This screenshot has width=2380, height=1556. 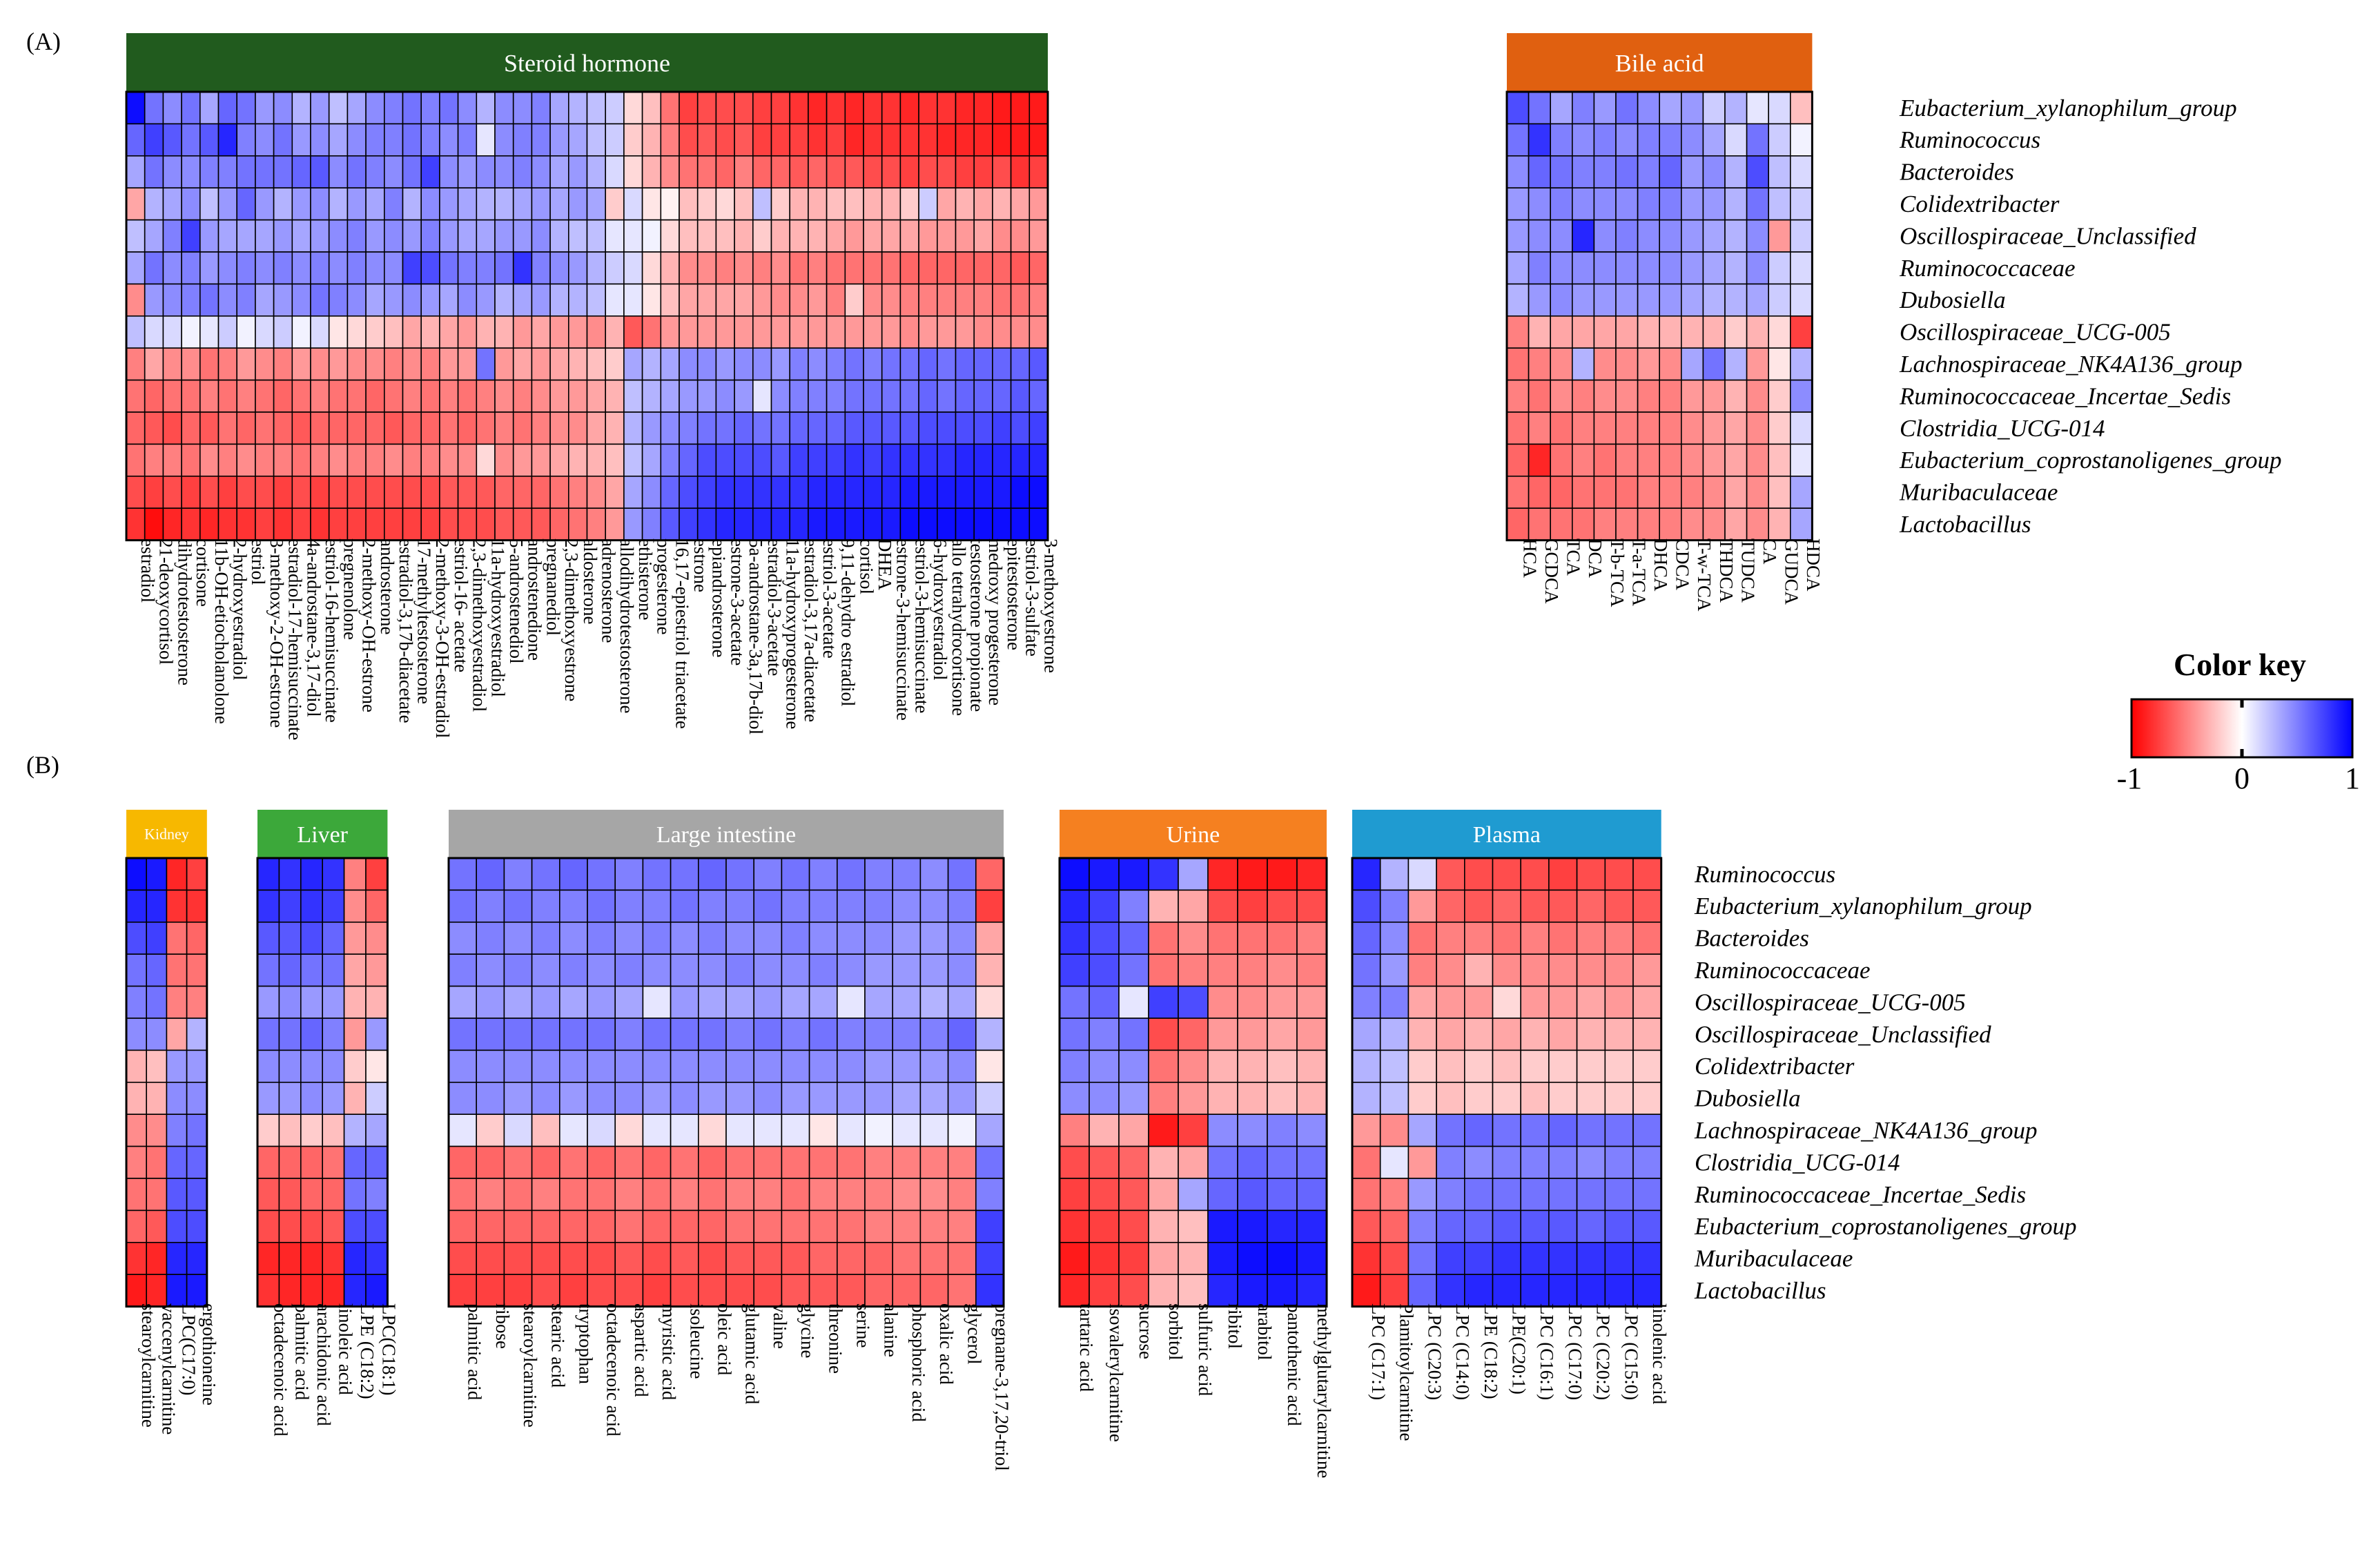 What do you see at coordinates (258, 561) in the screenshot?
I see `column-label: estriol` at bounding box center [258, 561].